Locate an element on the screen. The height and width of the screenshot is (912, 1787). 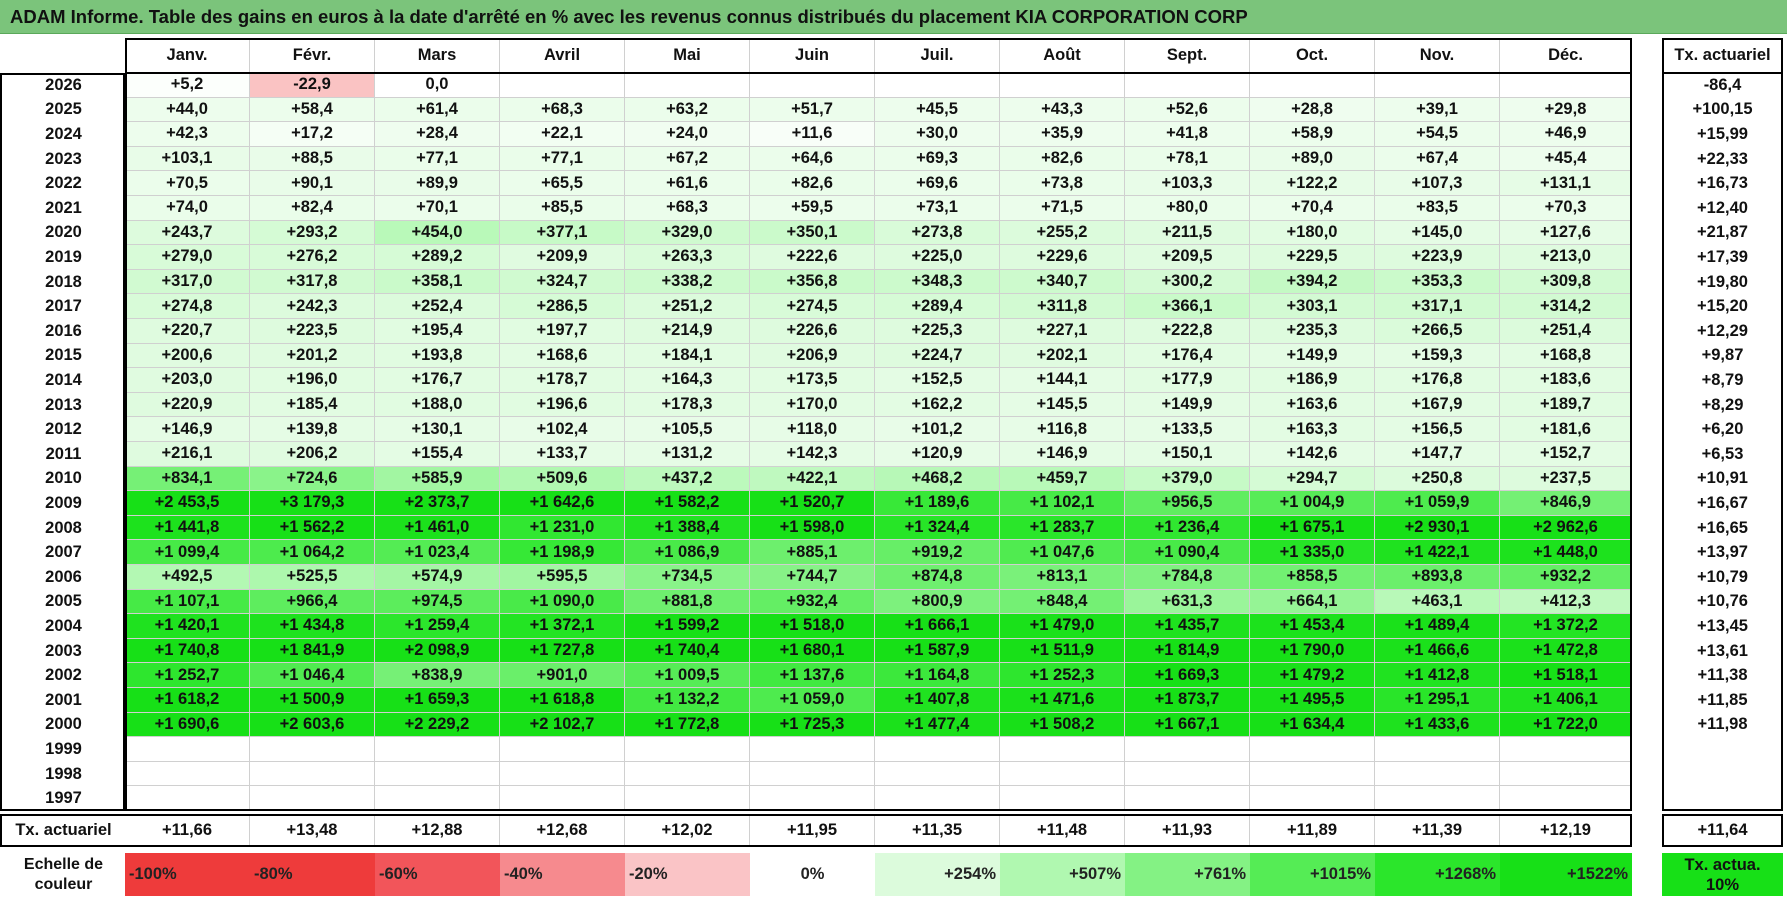
value-cell: +1 659,3 is located at coordinates (437, 700).